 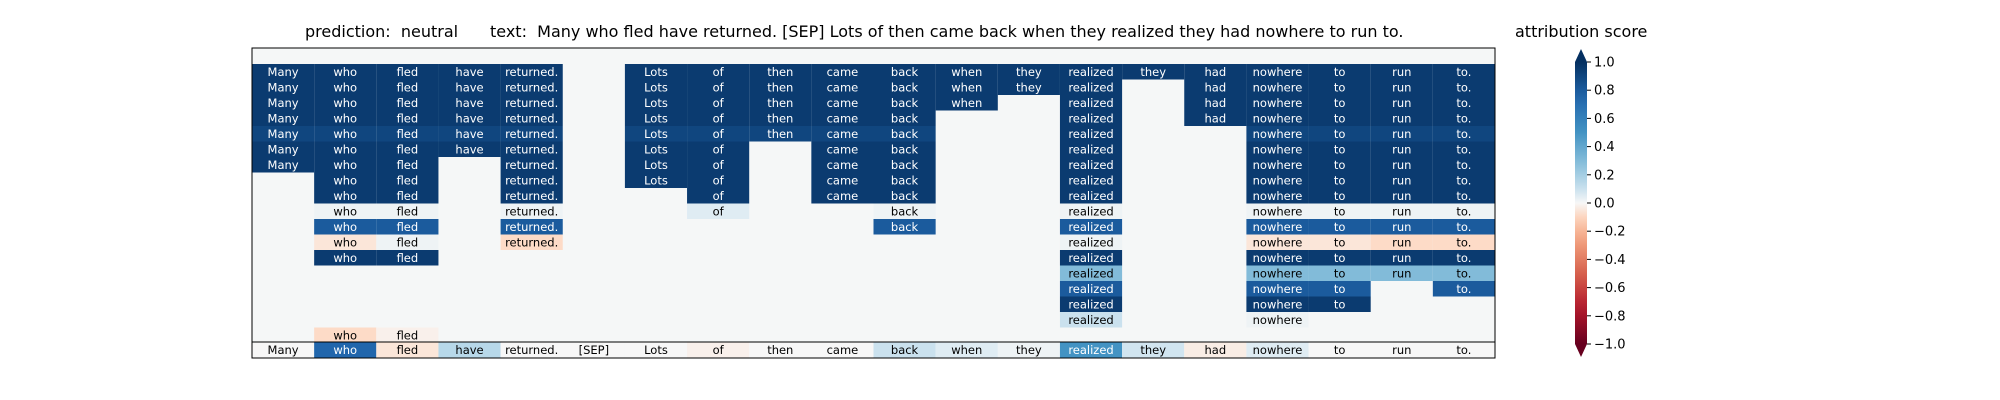 I want to click on cell-label: who, so click(x=345, y=242).